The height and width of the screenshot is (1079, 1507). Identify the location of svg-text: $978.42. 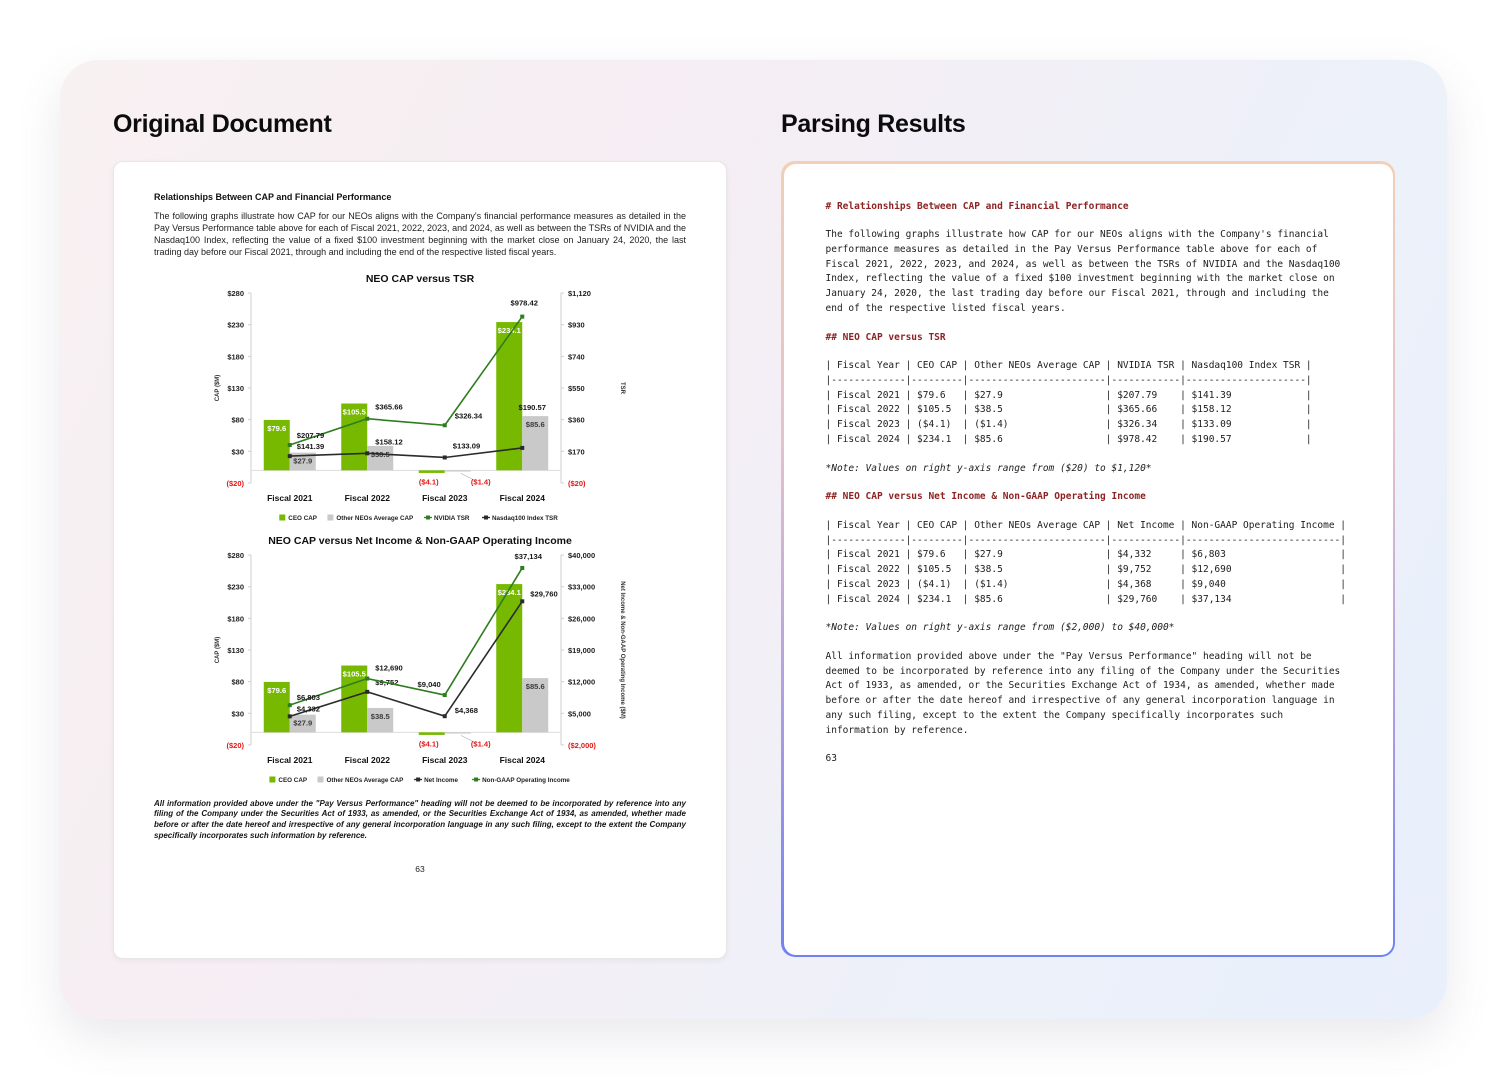
(524, 302).